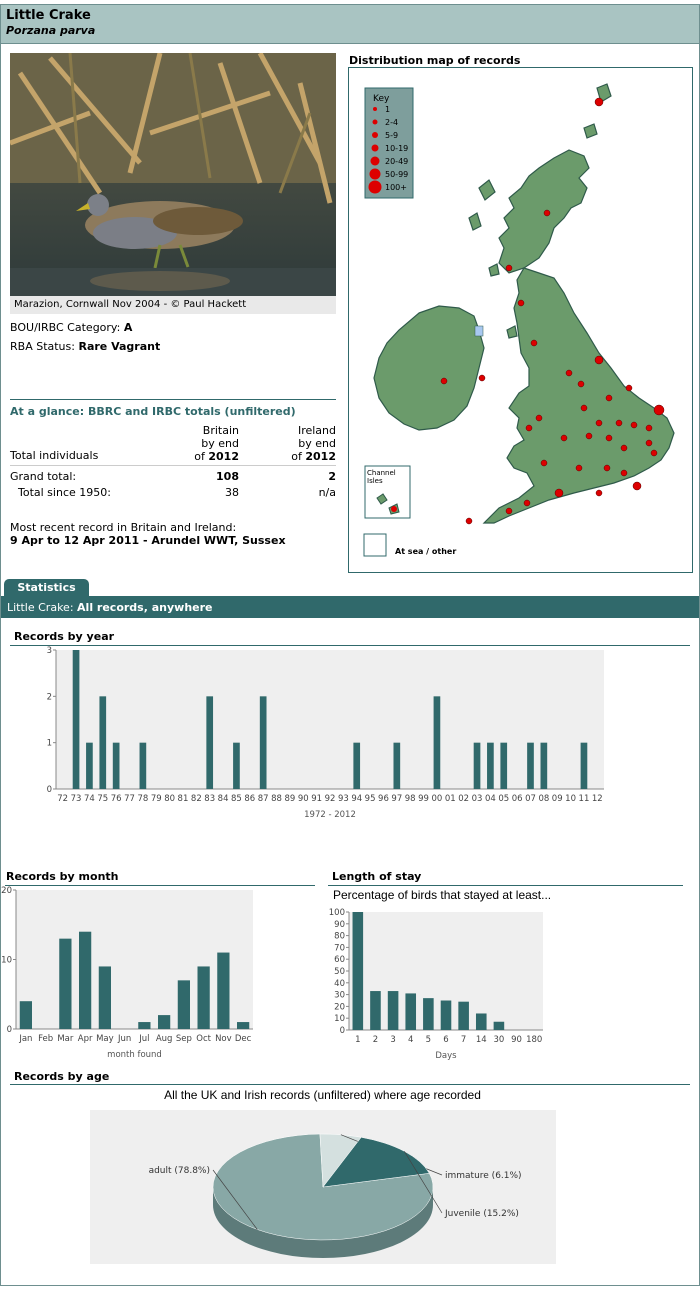 This screenshot has width=700, height=1291. What do you see at coordinates (425, 551) in the screenshot?
I see `at-sea-label: At sea / other` at bounding box center [425, 551].